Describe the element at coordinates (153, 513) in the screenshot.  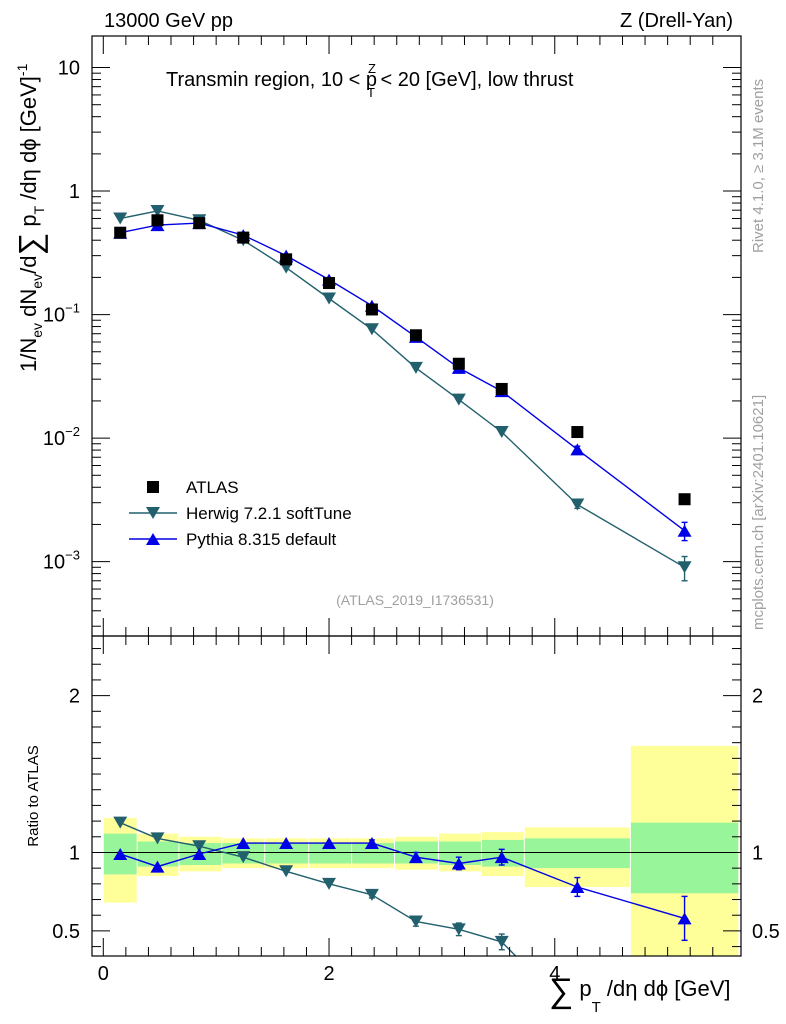
I see `legend-herwig-marker` at that location.